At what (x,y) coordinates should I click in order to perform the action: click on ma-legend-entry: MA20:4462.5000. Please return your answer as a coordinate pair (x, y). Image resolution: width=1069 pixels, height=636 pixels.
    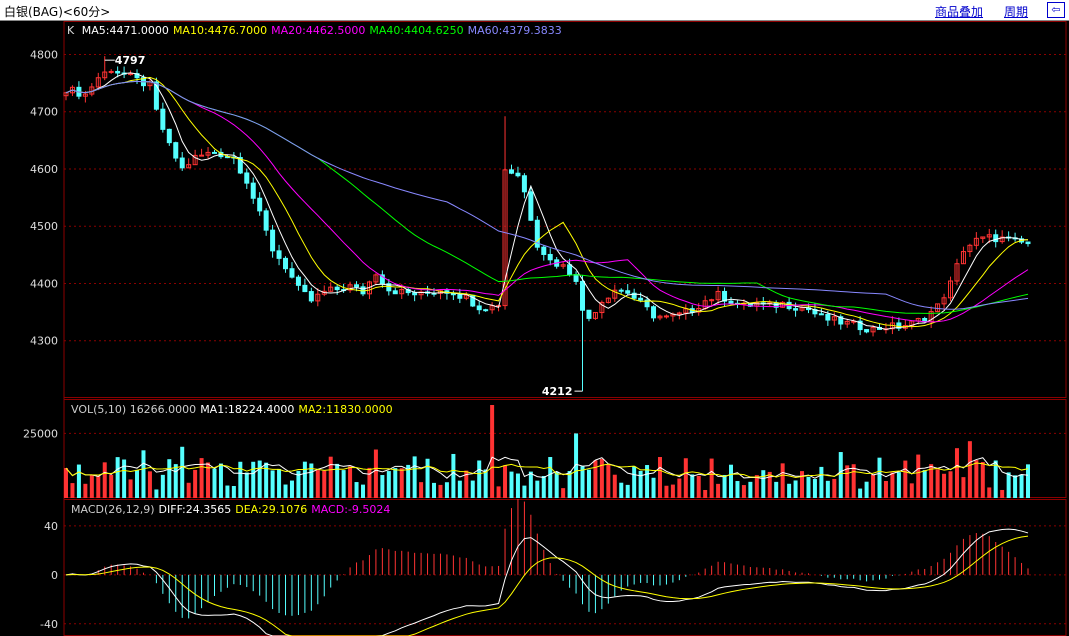
    Looking at the image, I should click on (318, 30).